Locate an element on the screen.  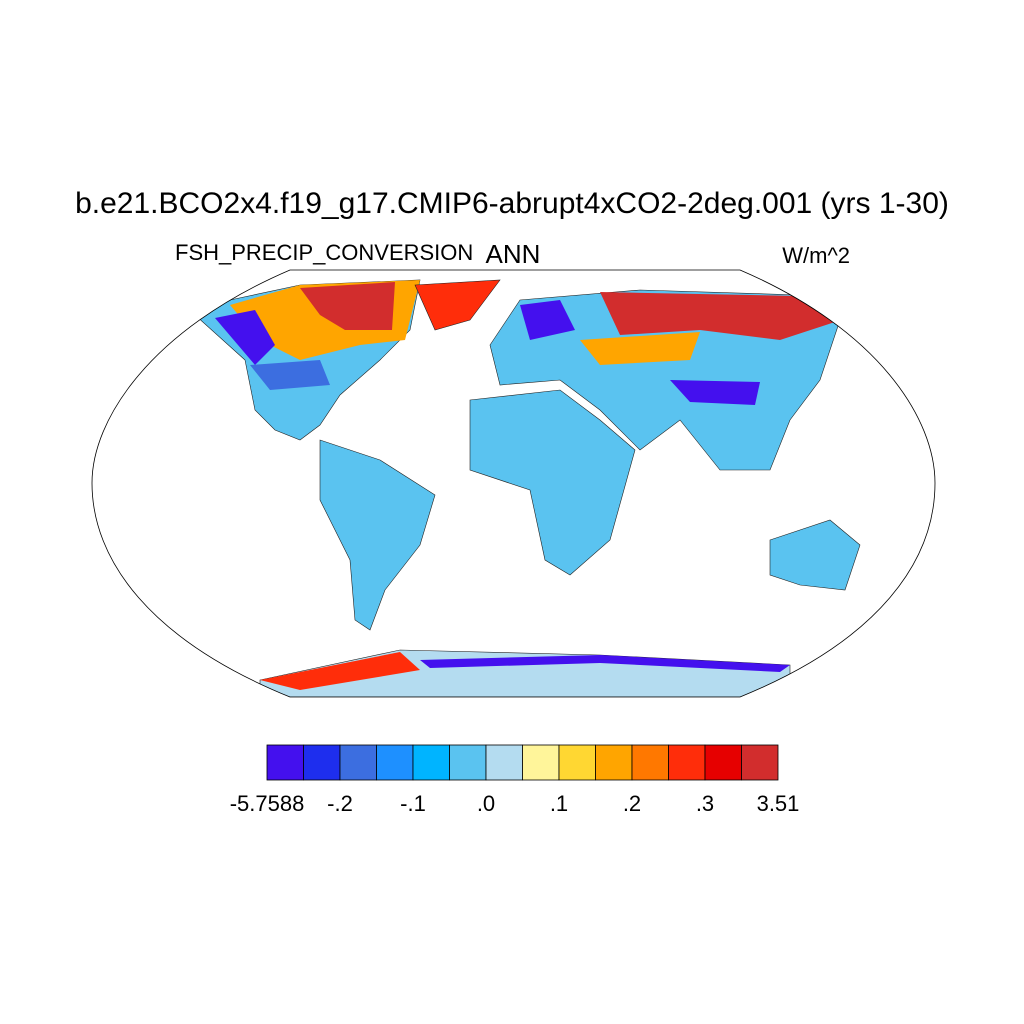
colorbar-label: -.1 is located at coordinates (413, 803).